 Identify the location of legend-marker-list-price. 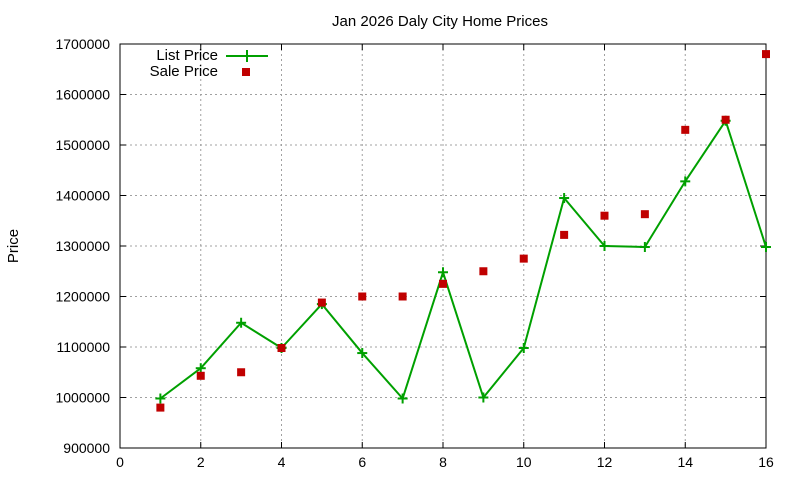
(247, 56).